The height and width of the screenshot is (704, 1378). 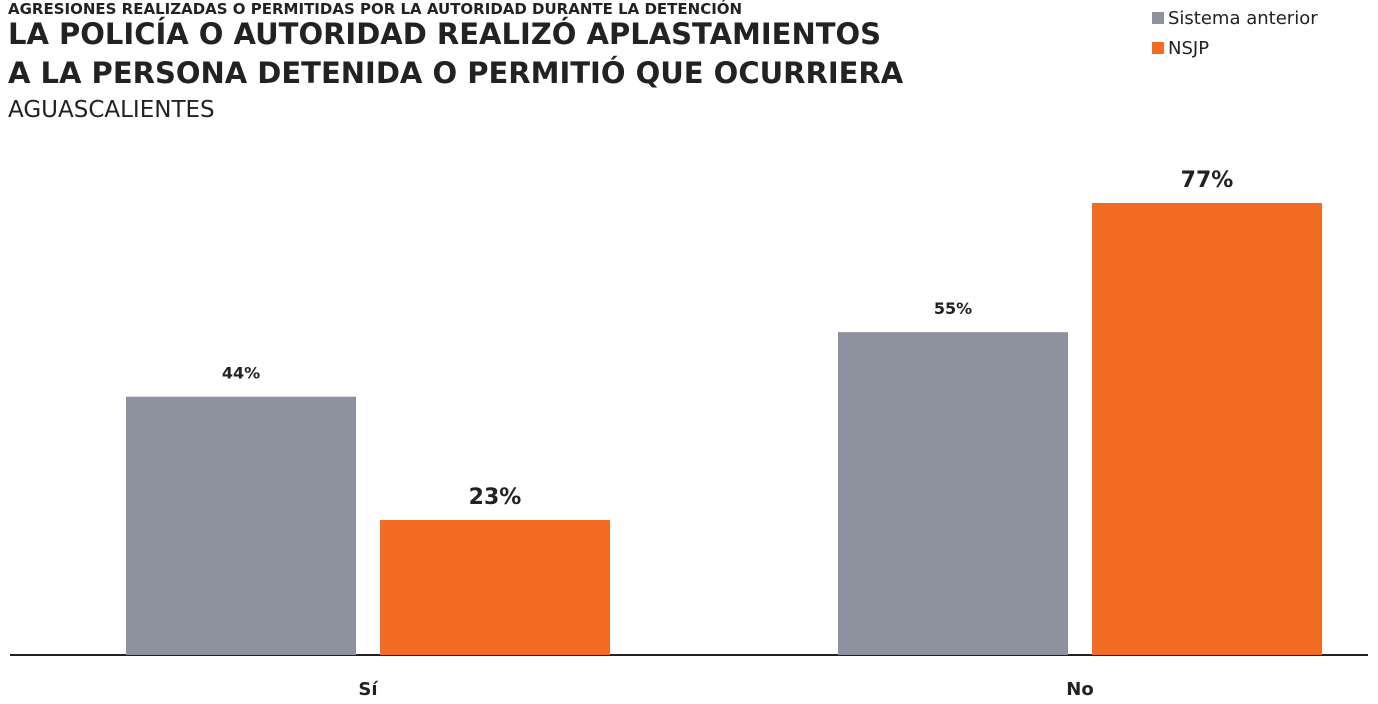 What do you see at coordinates (1079, 689) in the screenshot?
I see `x-tick-label: No` at bounding box center [1079, 689].